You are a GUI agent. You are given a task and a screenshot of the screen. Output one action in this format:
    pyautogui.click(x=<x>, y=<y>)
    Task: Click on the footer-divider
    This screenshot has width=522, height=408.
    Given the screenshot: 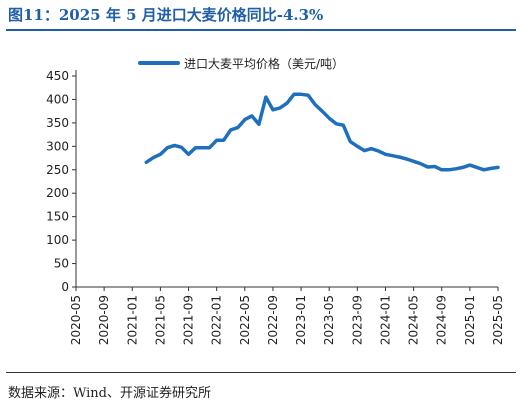 What is the action you would take?
    pyautogui.click(x=261, y=372)
    